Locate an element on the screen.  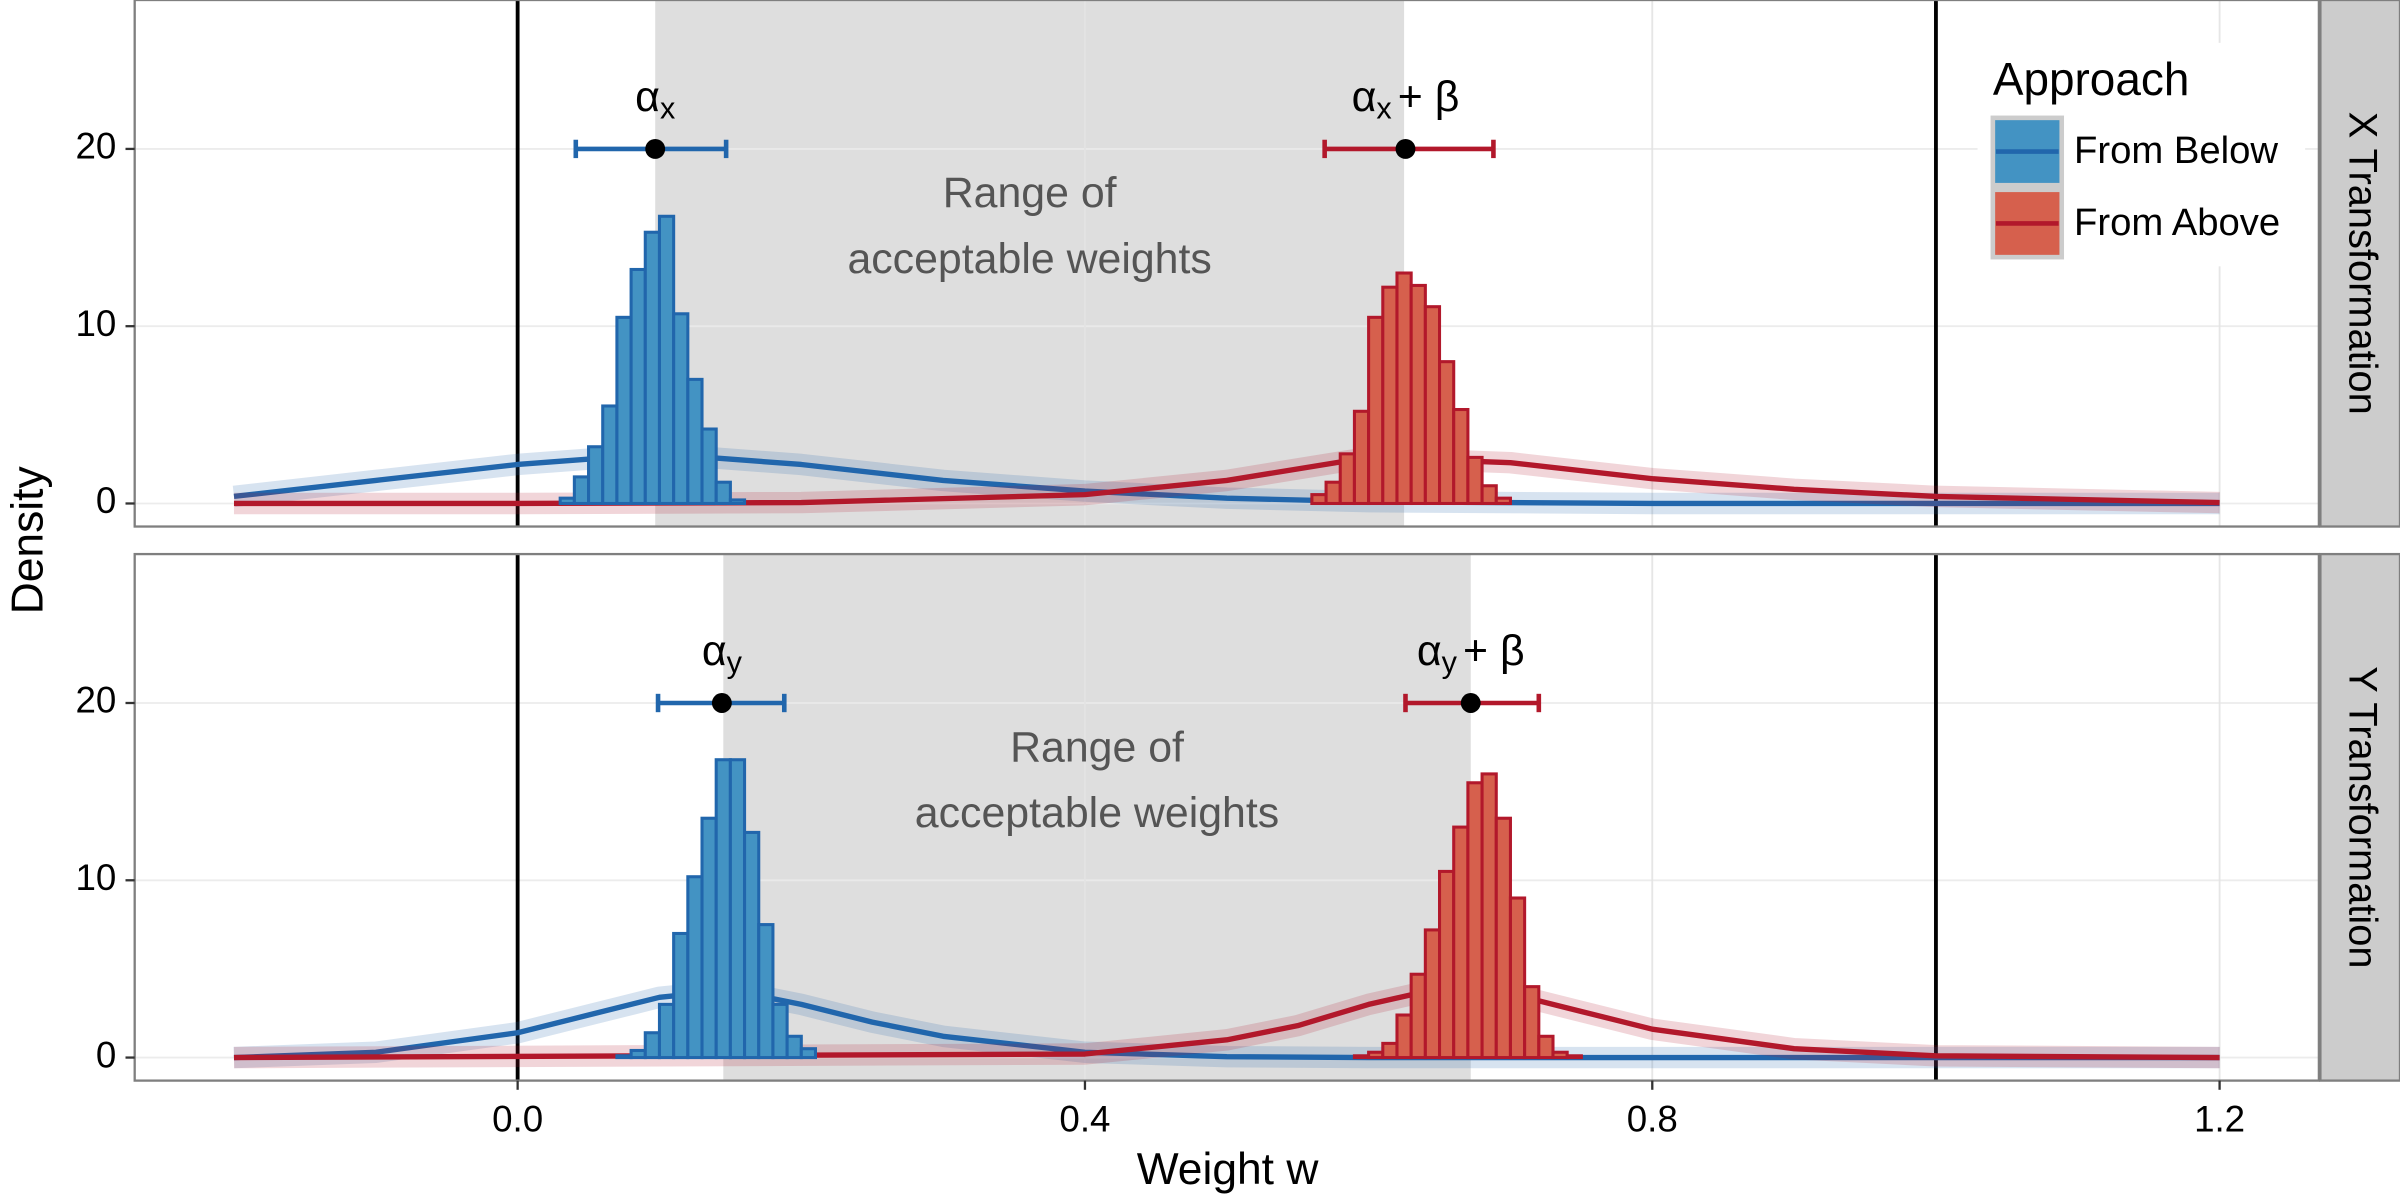
x-axis-title: Weight w is located at coordinates (1228, 1169).